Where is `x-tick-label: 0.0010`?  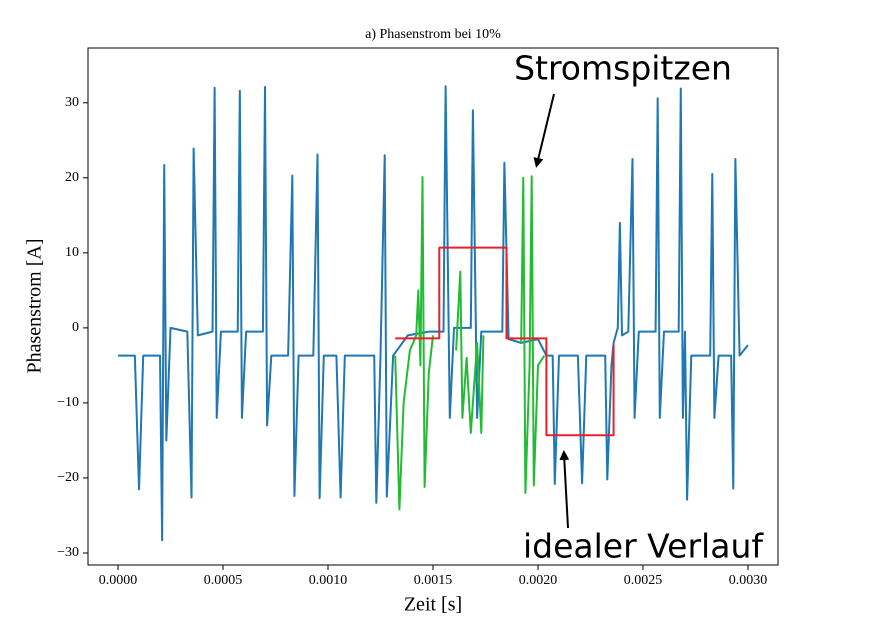 x-tick-label: 0.0010 is located at coordinates (328, 580).